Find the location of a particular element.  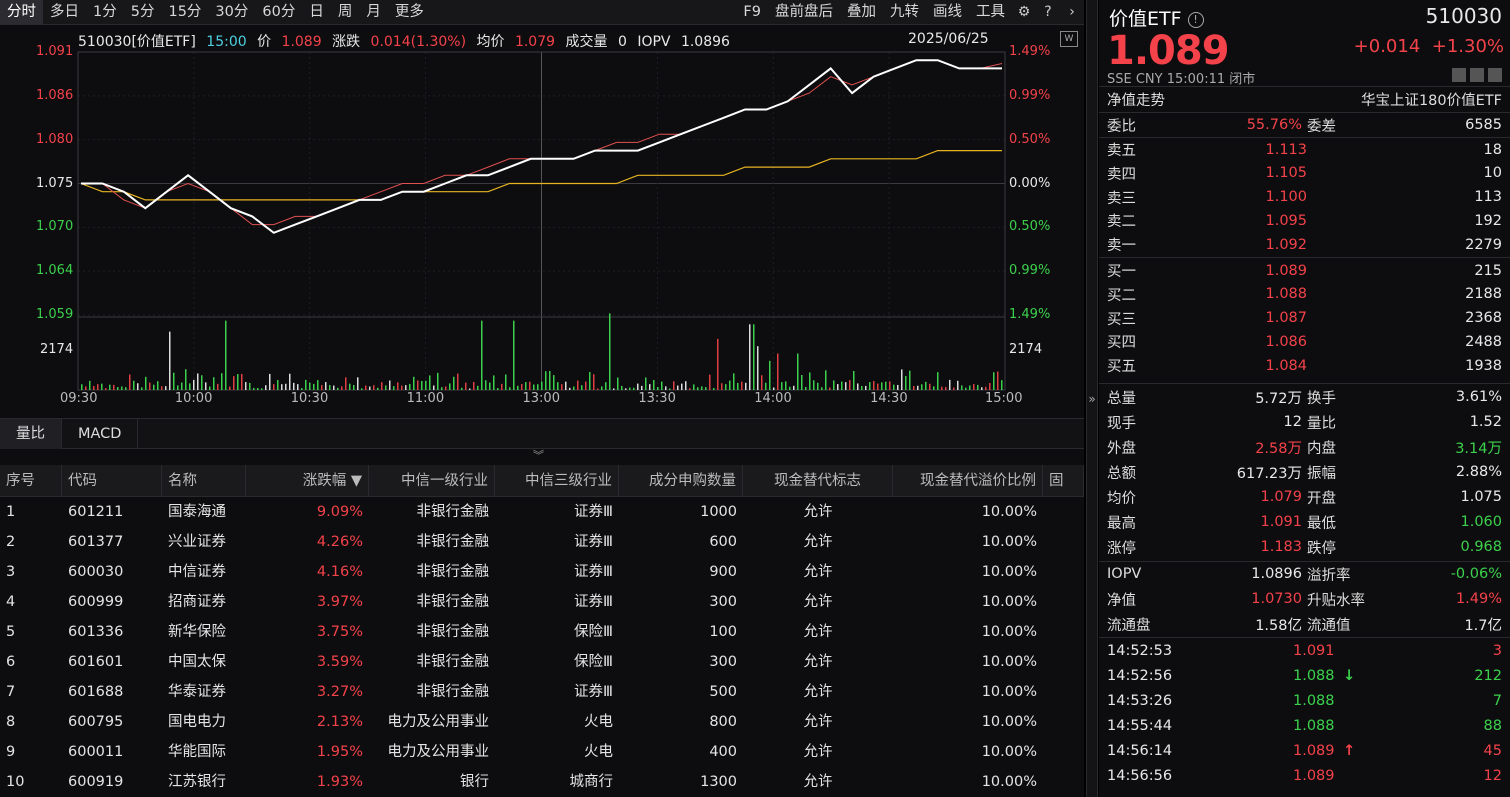

period-tab-7: 日 is located at coordinates (316, 12).